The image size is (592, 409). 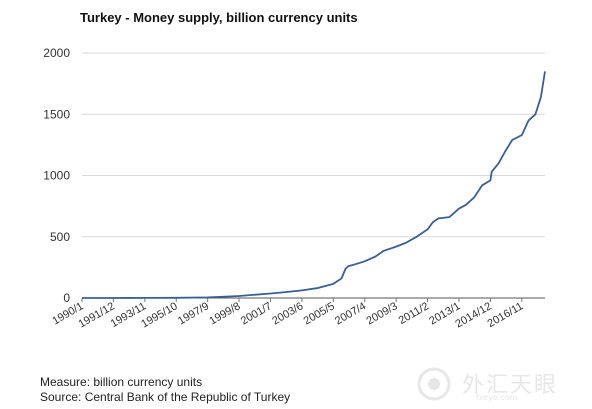 I want to click on x-tick-label: 2001/7, so click(x=256, y=313).